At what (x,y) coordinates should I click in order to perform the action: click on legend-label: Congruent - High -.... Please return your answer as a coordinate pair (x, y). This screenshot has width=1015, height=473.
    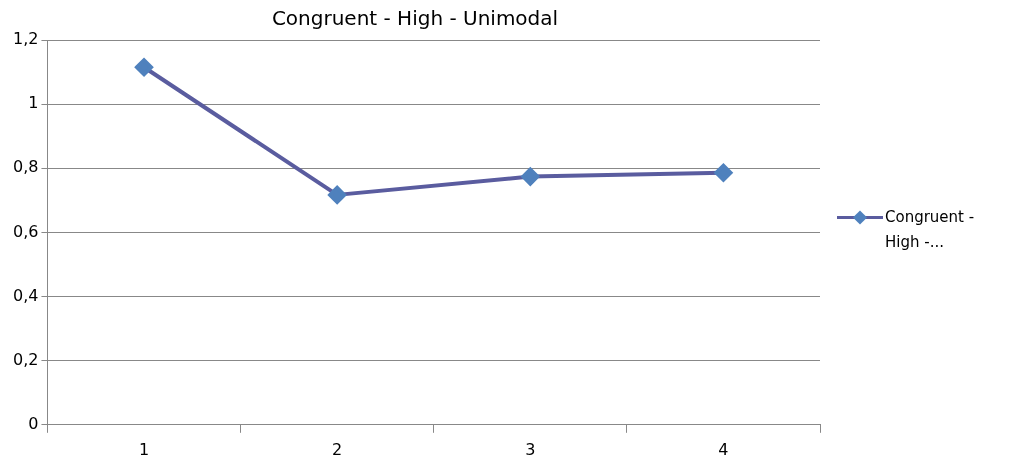
    Looking at the image, I should click on (930, 230).